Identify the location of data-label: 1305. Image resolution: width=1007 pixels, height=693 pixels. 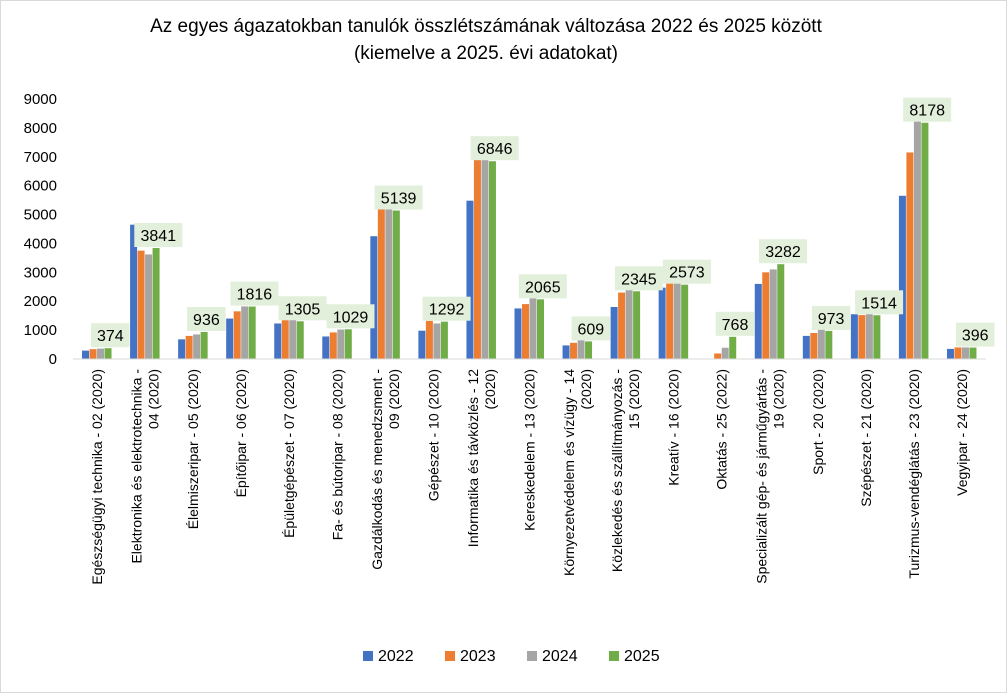
(303, 309).